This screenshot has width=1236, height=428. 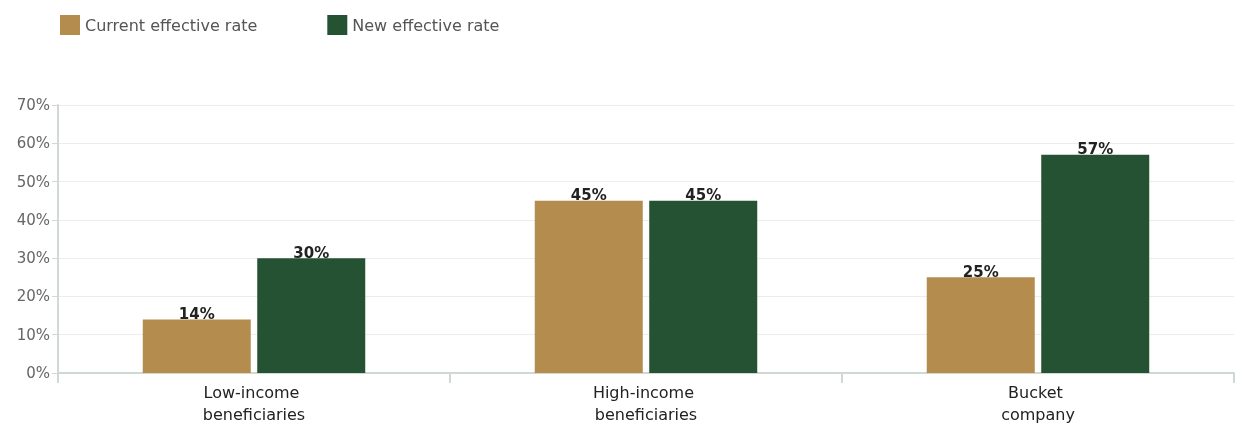 I want to click on y-tick-label: 10%, so click(x=33, y=334).